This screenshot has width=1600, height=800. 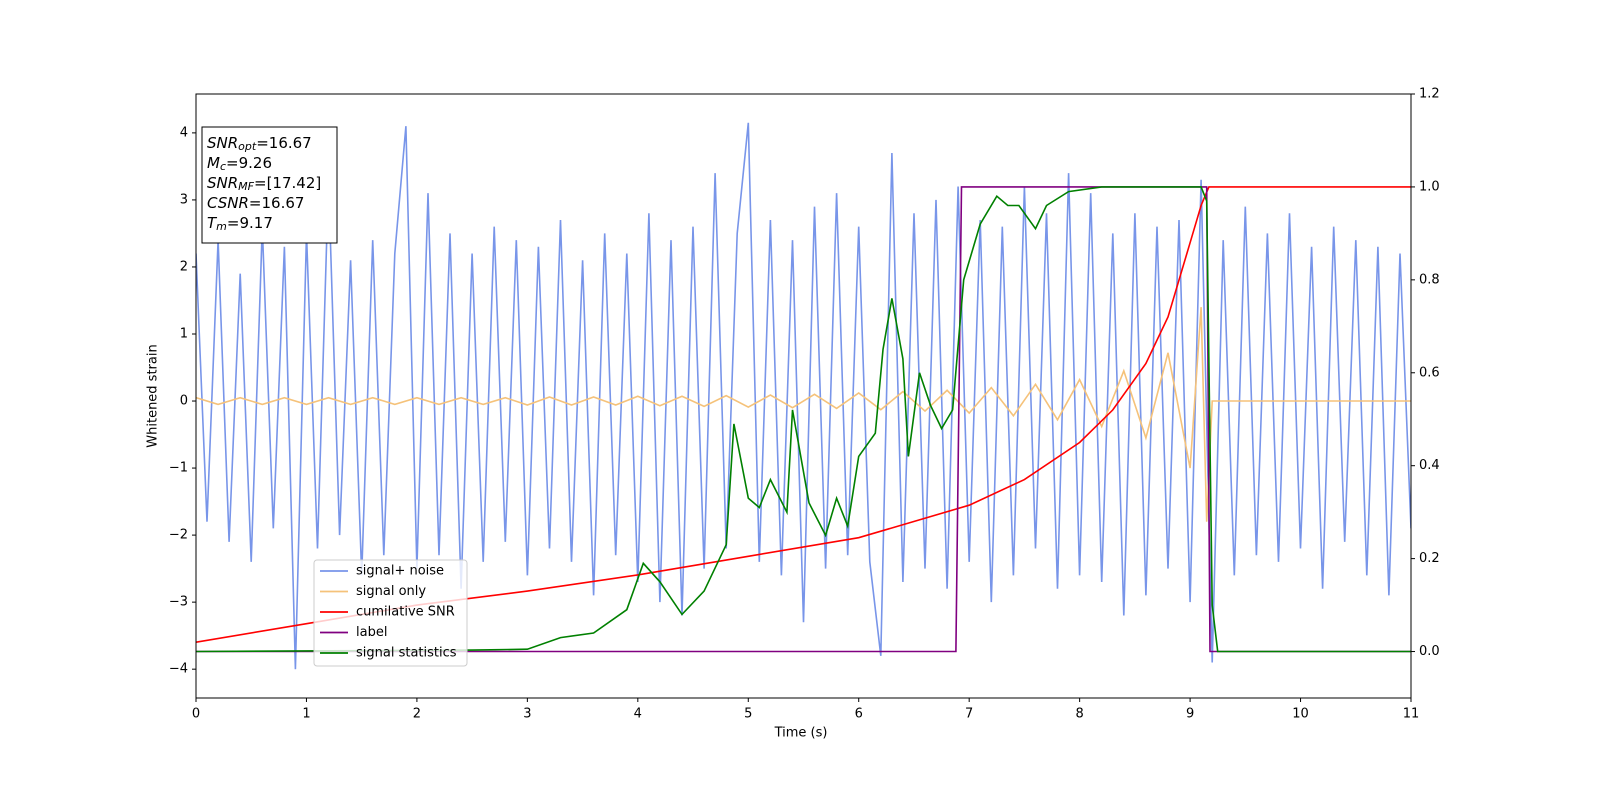 I want to click on annotation-line: CSNR=16.67, so click(x=255, y=203).